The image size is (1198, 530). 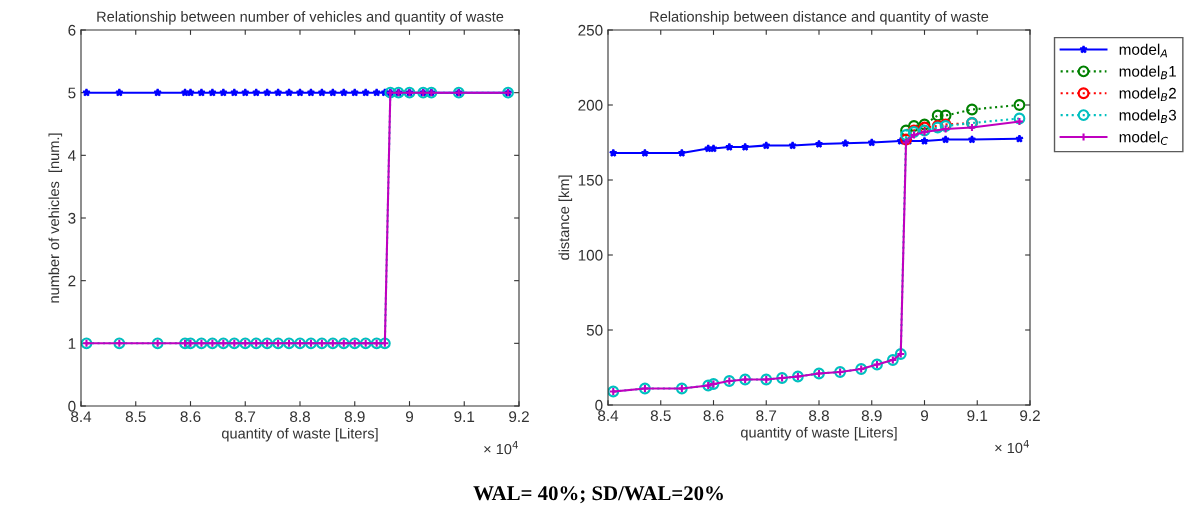 What do you see at coordinates (565, 217) in the screenshot?
I see `y-axis-title: distance [km]` at bounding box center [565, 217].